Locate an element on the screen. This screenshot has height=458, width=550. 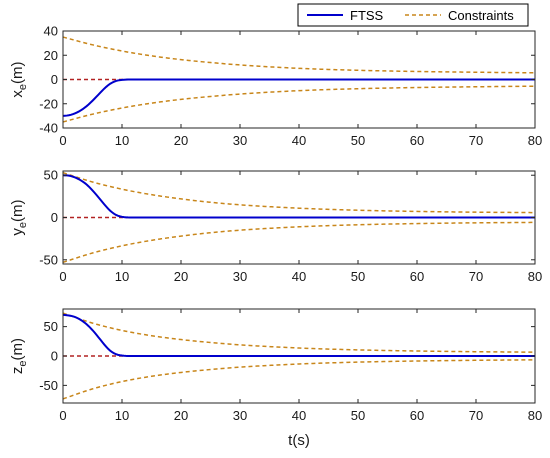
series-xe-ftss is located at coordinates (299, 97).